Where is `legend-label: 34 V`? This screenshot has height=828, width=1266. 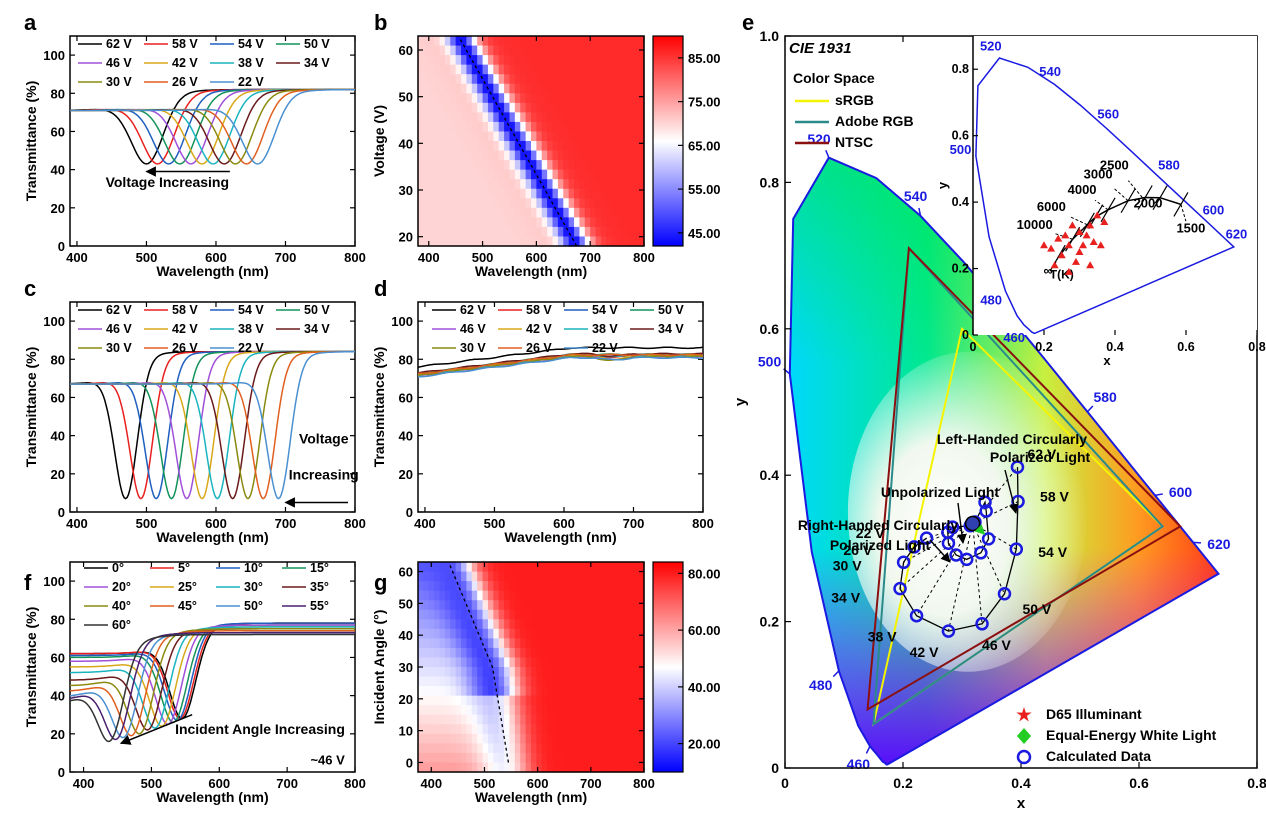
legend-label: 34 V is located at coordinates (317, 329).